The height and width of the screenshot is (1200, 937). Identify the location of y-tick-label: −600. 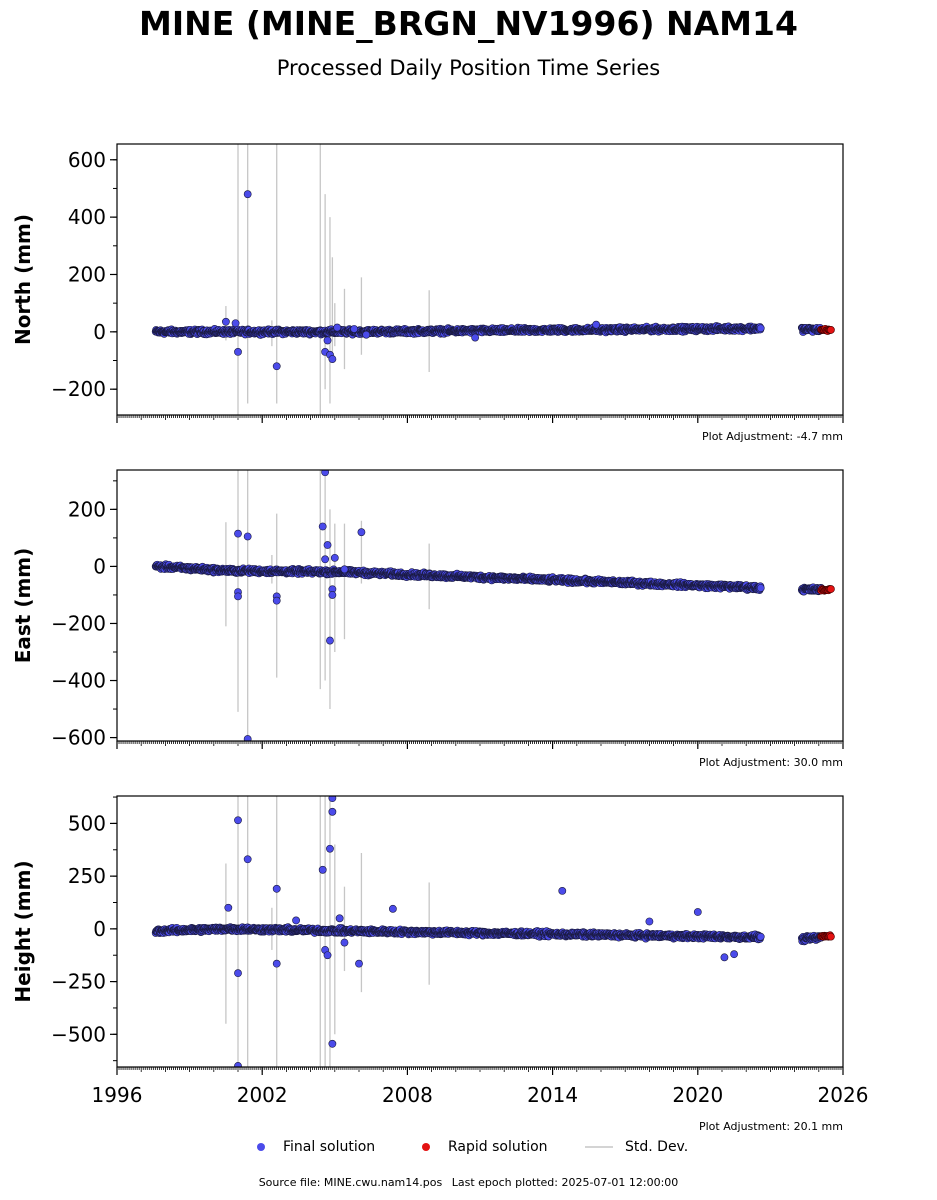
(78, 738).